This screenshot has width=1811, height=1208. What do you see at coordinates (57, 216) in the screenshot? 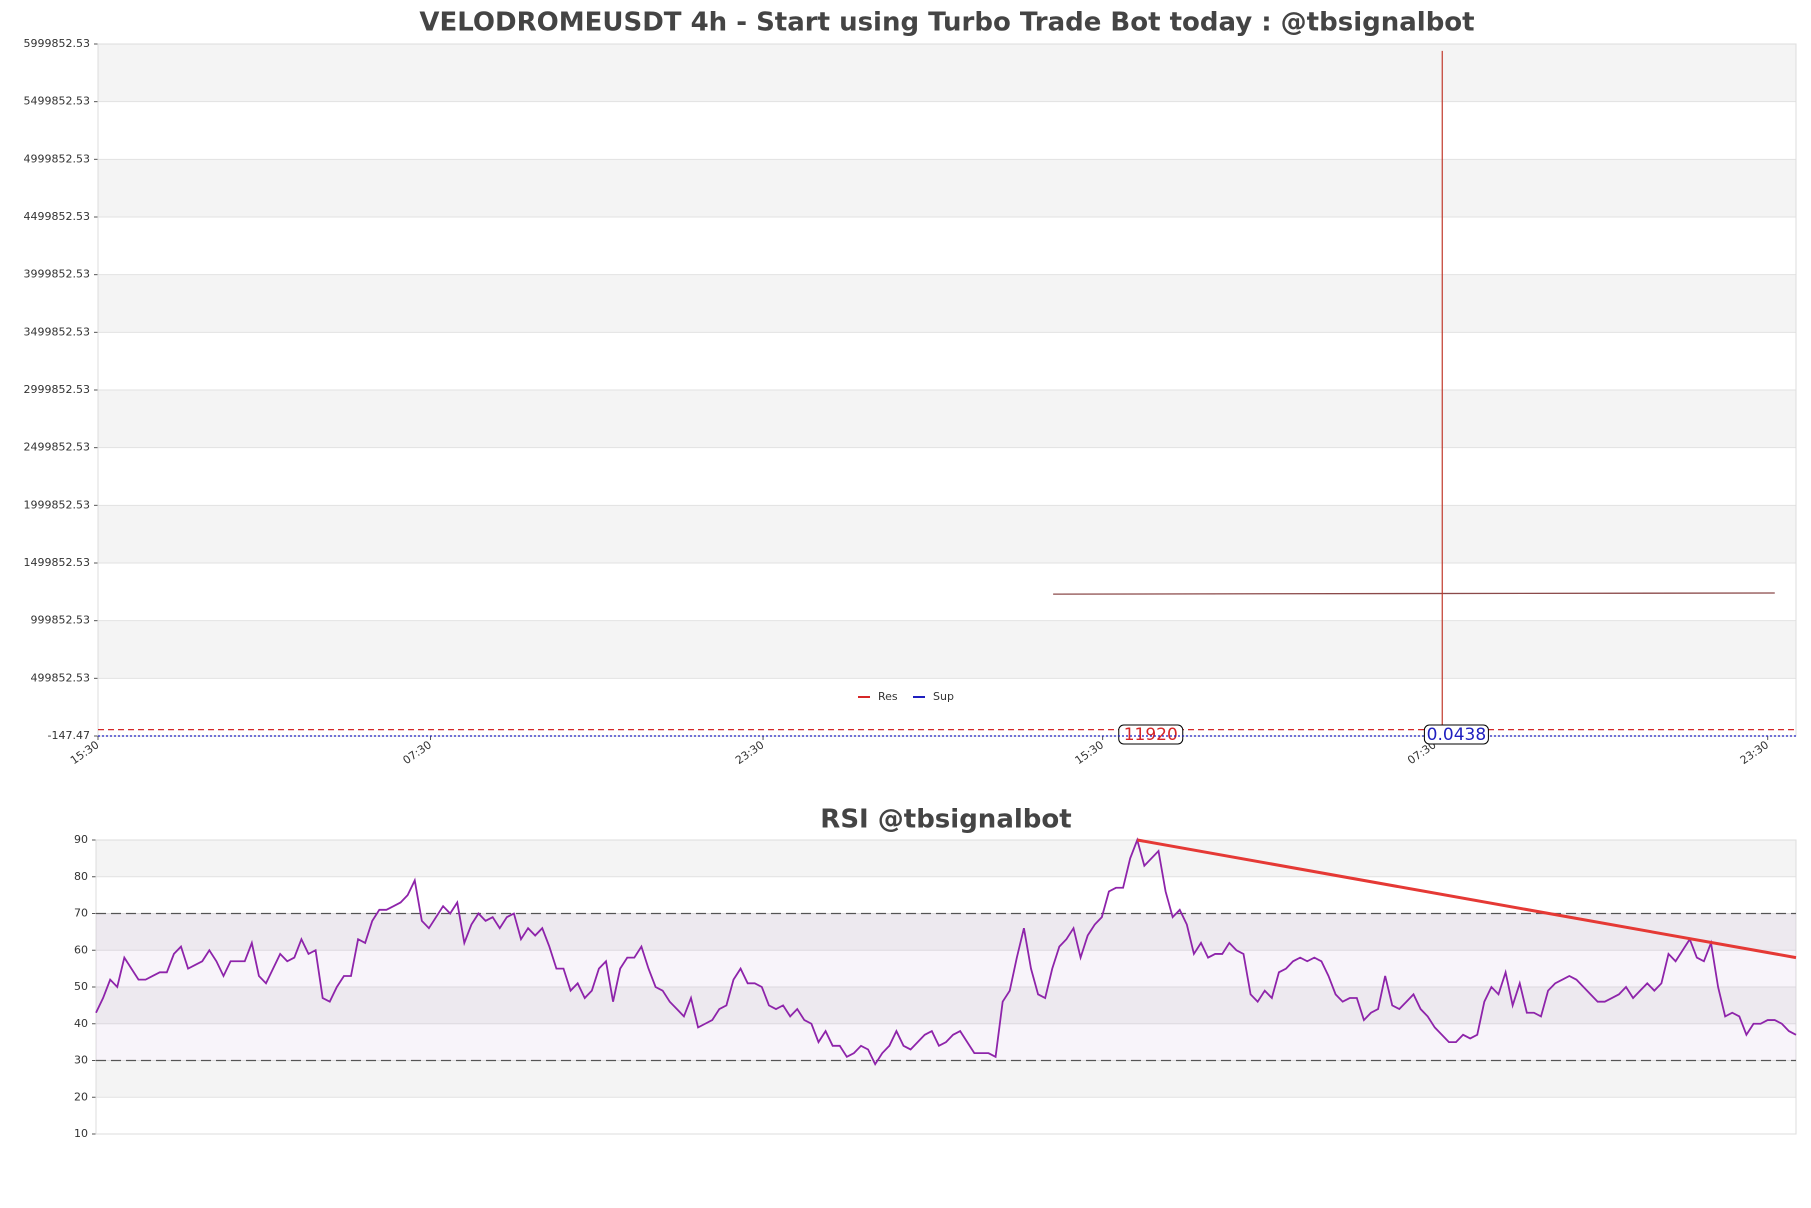
I see `y-tick-label: 4499852.53` at bounding box center [57, 216].